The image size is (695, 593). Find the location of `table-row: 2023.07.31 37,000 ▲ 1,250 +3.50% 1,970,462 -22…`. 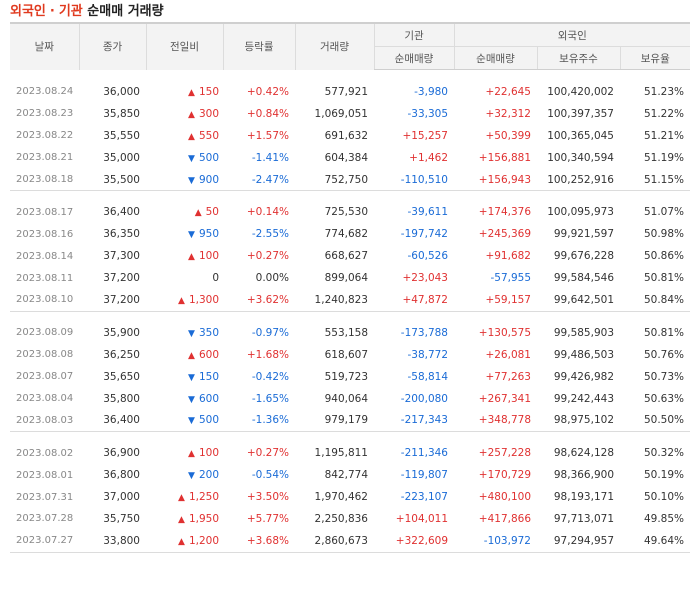

table-row: 2023.07.31 37,000 ▲ 1,250 +3.50% 1,970,462 -22… is located at coordinates (350, 497).